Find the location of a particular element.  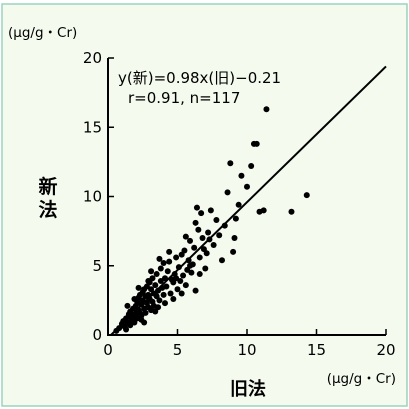

y-axis-label-char-2: 法 is located at coordinates (47, 209).